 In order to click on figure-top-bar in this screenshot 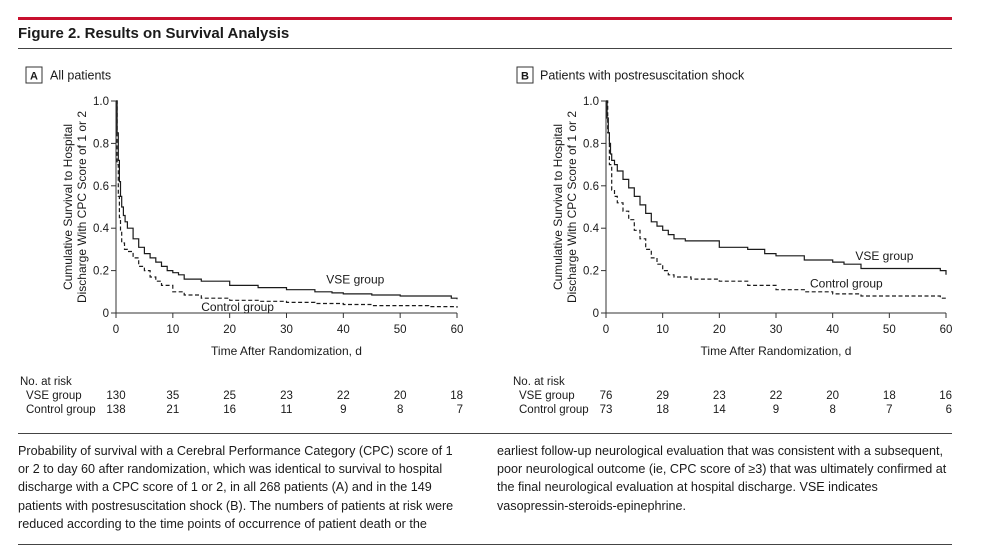, I will do `click(485, 18)`.